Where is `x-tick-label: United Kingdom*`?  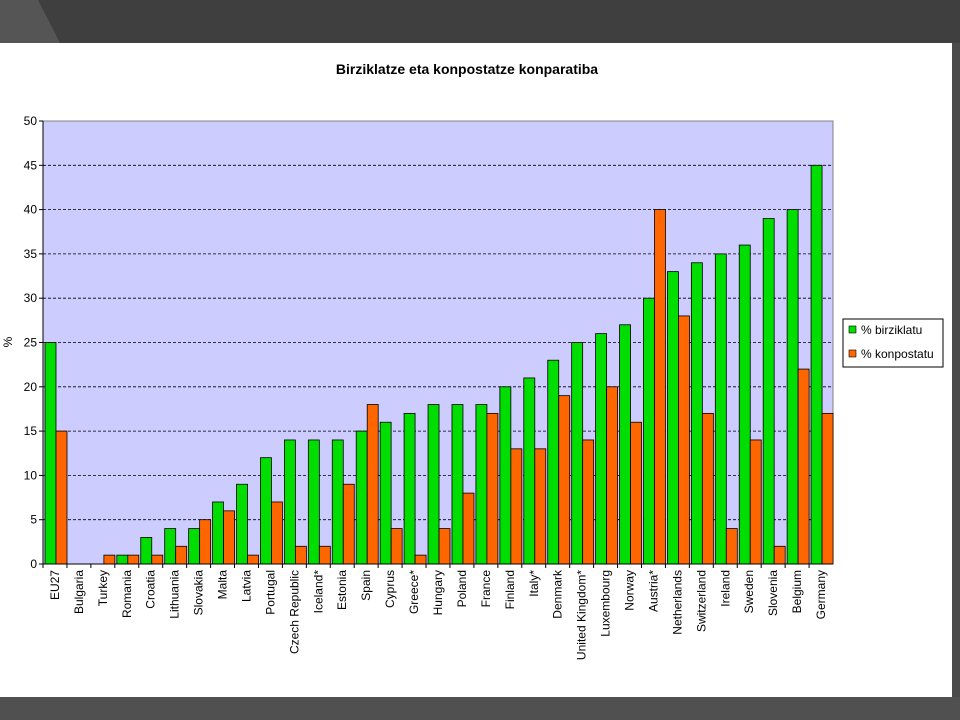 x-tick-label: United Kingdom* is located at coordinates (582, 615).